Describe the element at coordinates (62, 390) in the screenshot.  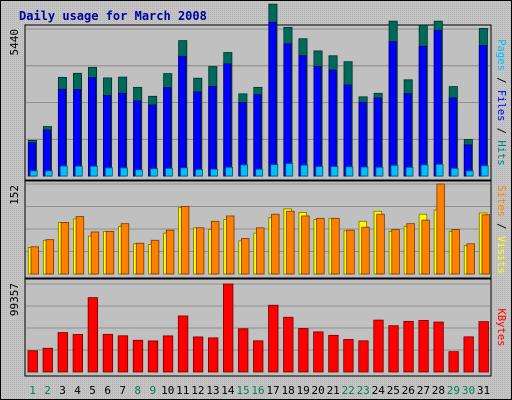
I see `x-tick-label: 3` at that location.